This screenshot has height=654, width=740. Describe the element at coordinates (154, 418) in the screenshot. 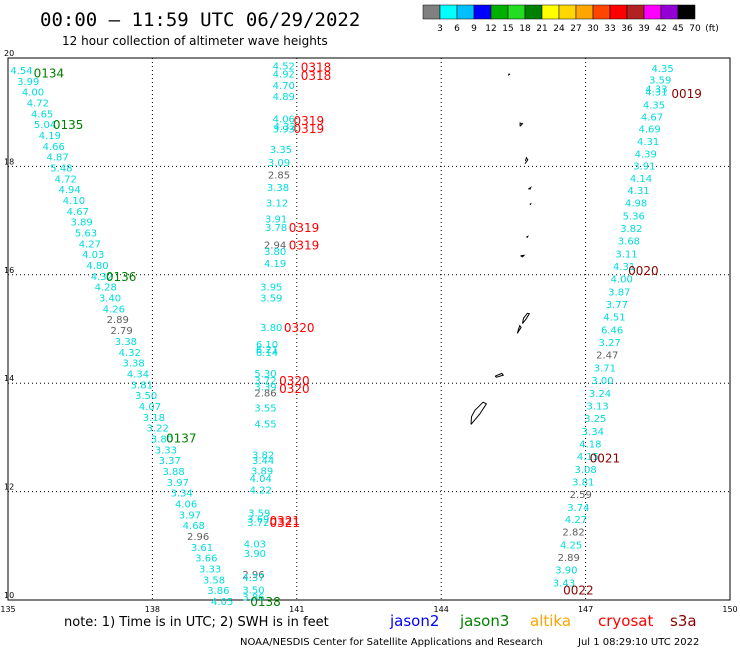

I see `wave-height-label: 3.18` at that location.